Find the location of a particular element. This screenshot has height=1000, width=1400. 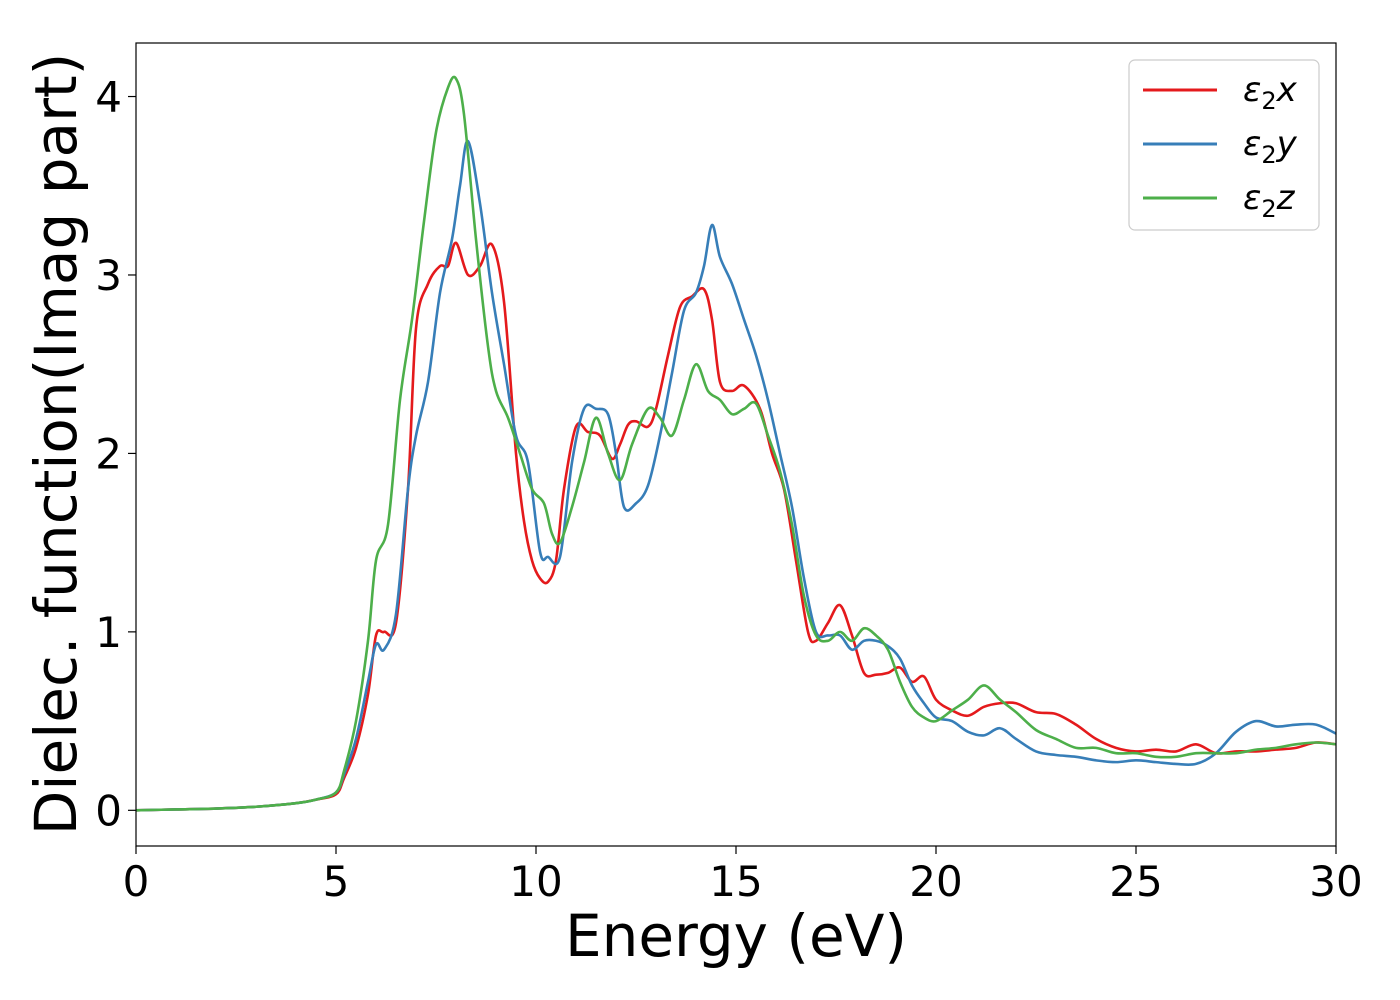

y-axis-title: Dielec. function(Imag part) is located at coordinates (56, 444).